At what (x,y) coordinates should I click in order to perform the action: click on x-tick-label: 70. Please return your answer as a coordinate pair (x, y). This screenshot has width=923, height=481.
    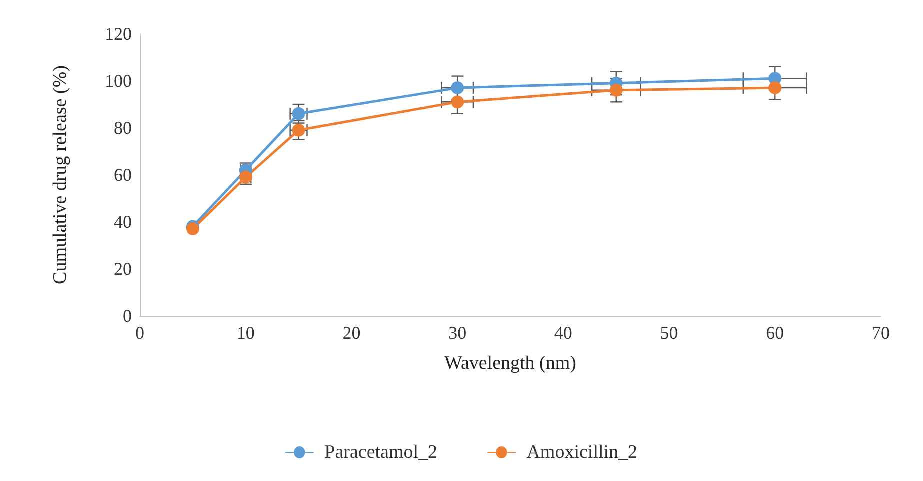
    Looking at the image, I should click on (881, 333).